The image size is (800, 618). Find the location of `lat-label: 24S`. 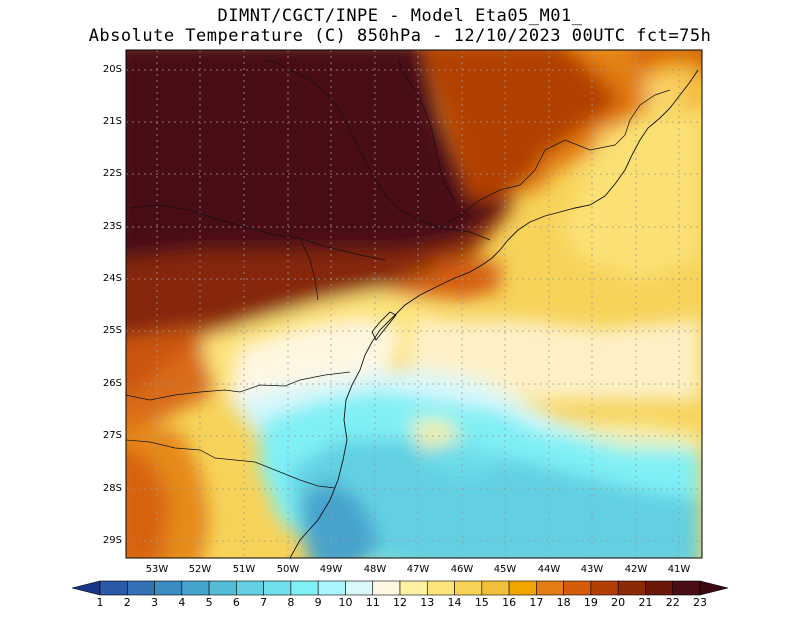

lat-label: 24S is located at coordinates (112, 278).